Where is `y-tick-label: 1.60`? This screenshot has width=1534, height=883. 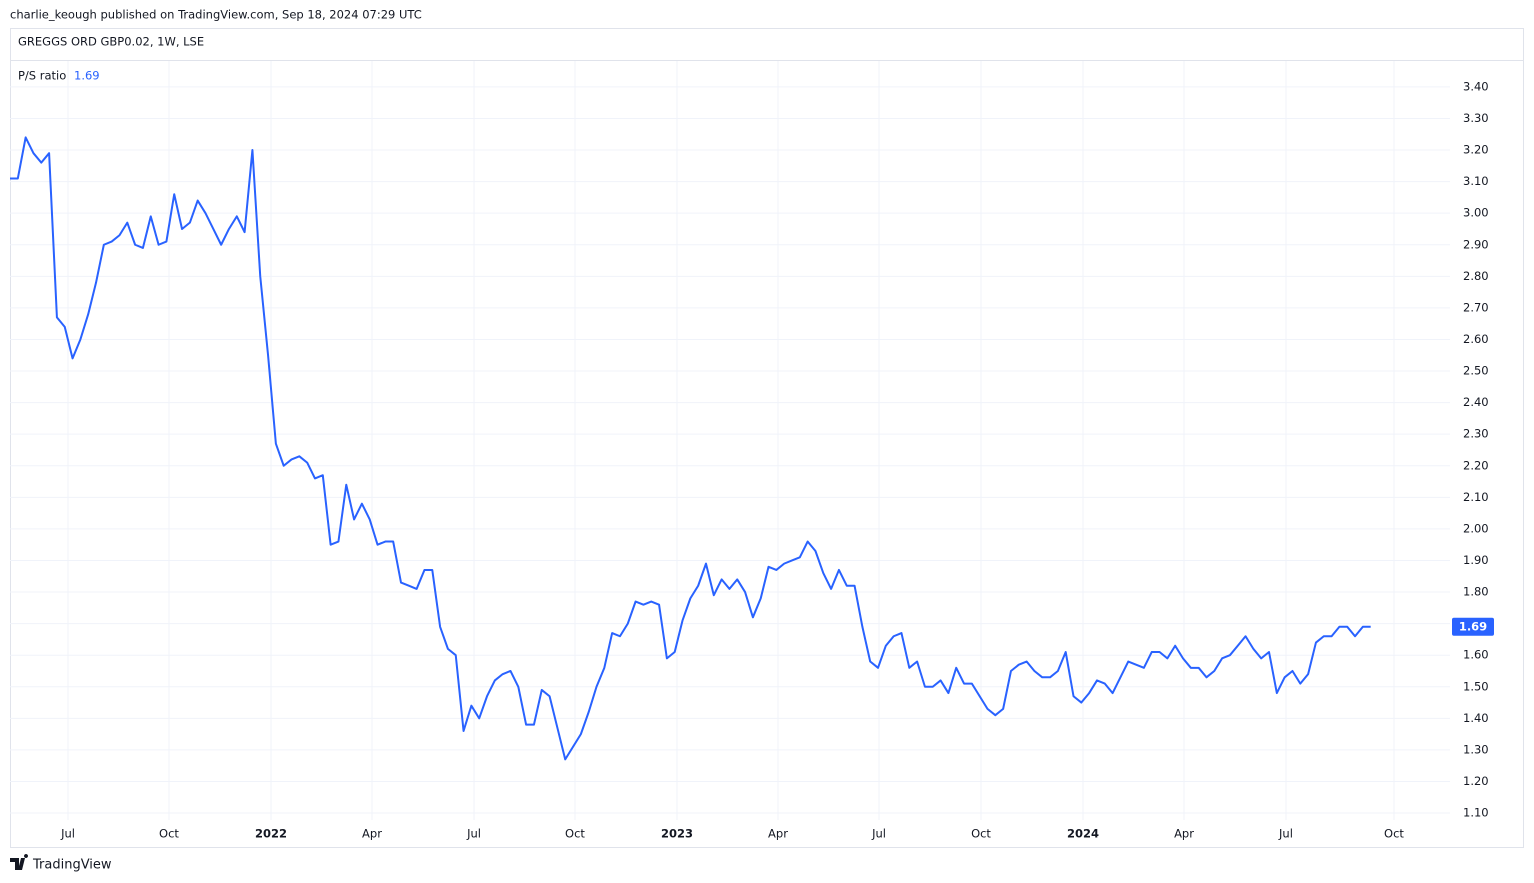
y-tick-label: 1.60 is located at coordinates (1476, 655).